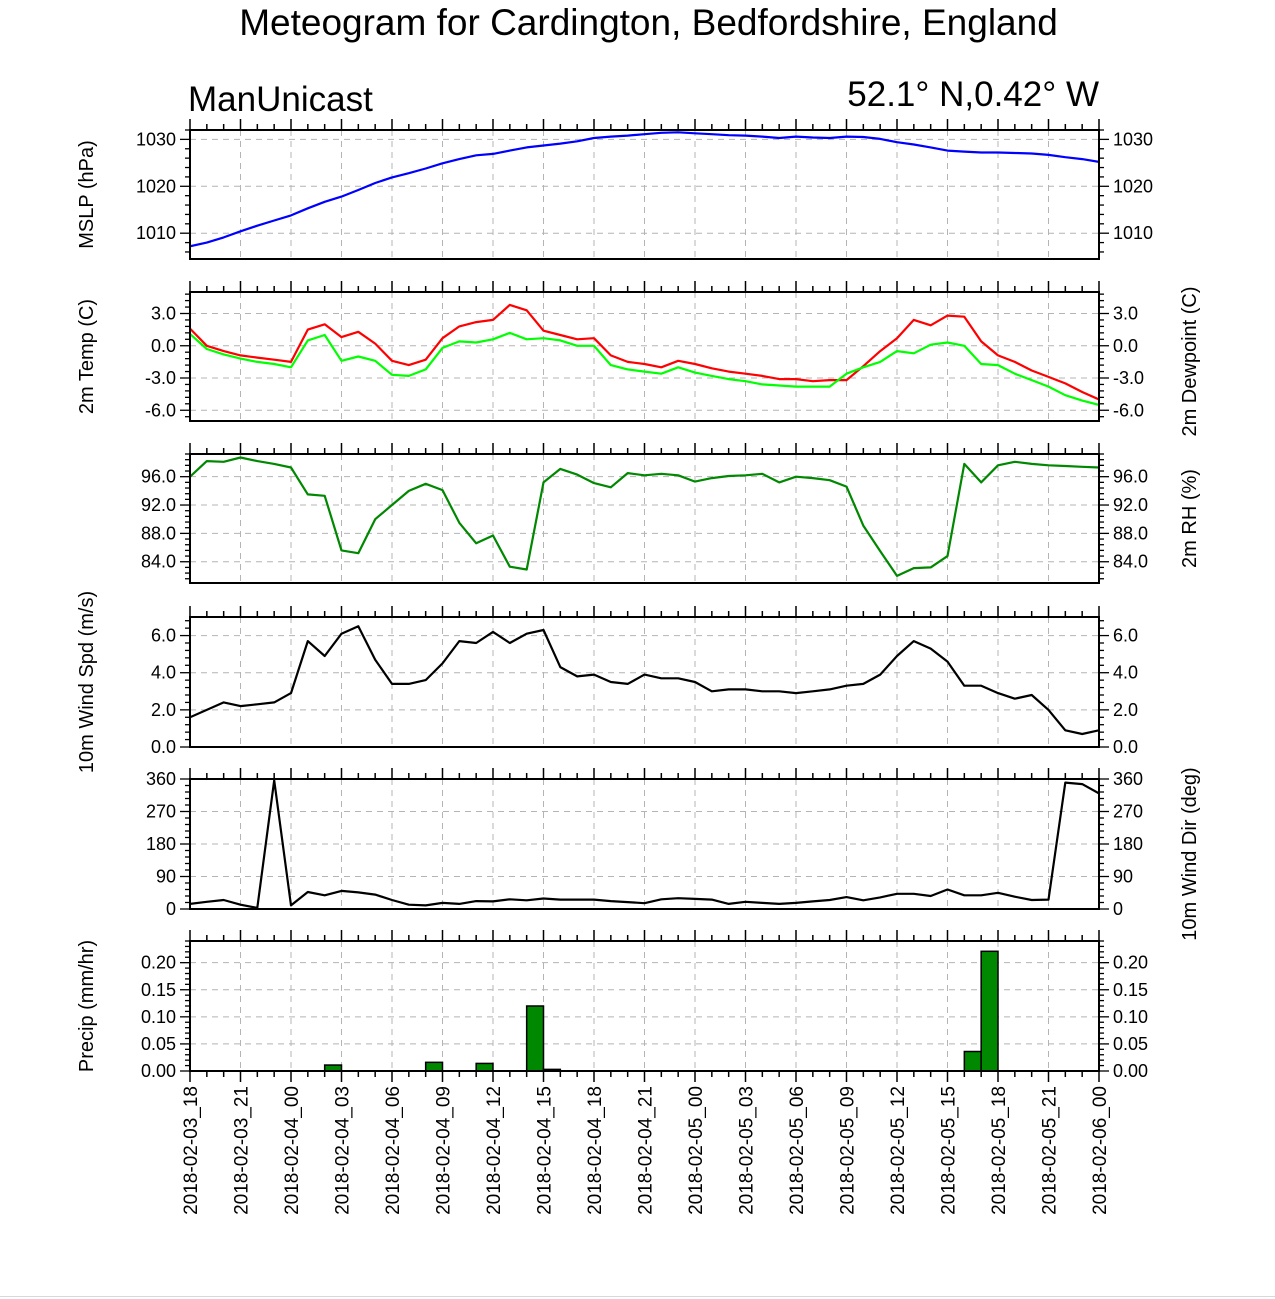 The image size is (1275, 1299). Describe the element at coordinates (292, 1150) in the screenshot. I see `x-tick-label: 2018-02-04_00` at that location.